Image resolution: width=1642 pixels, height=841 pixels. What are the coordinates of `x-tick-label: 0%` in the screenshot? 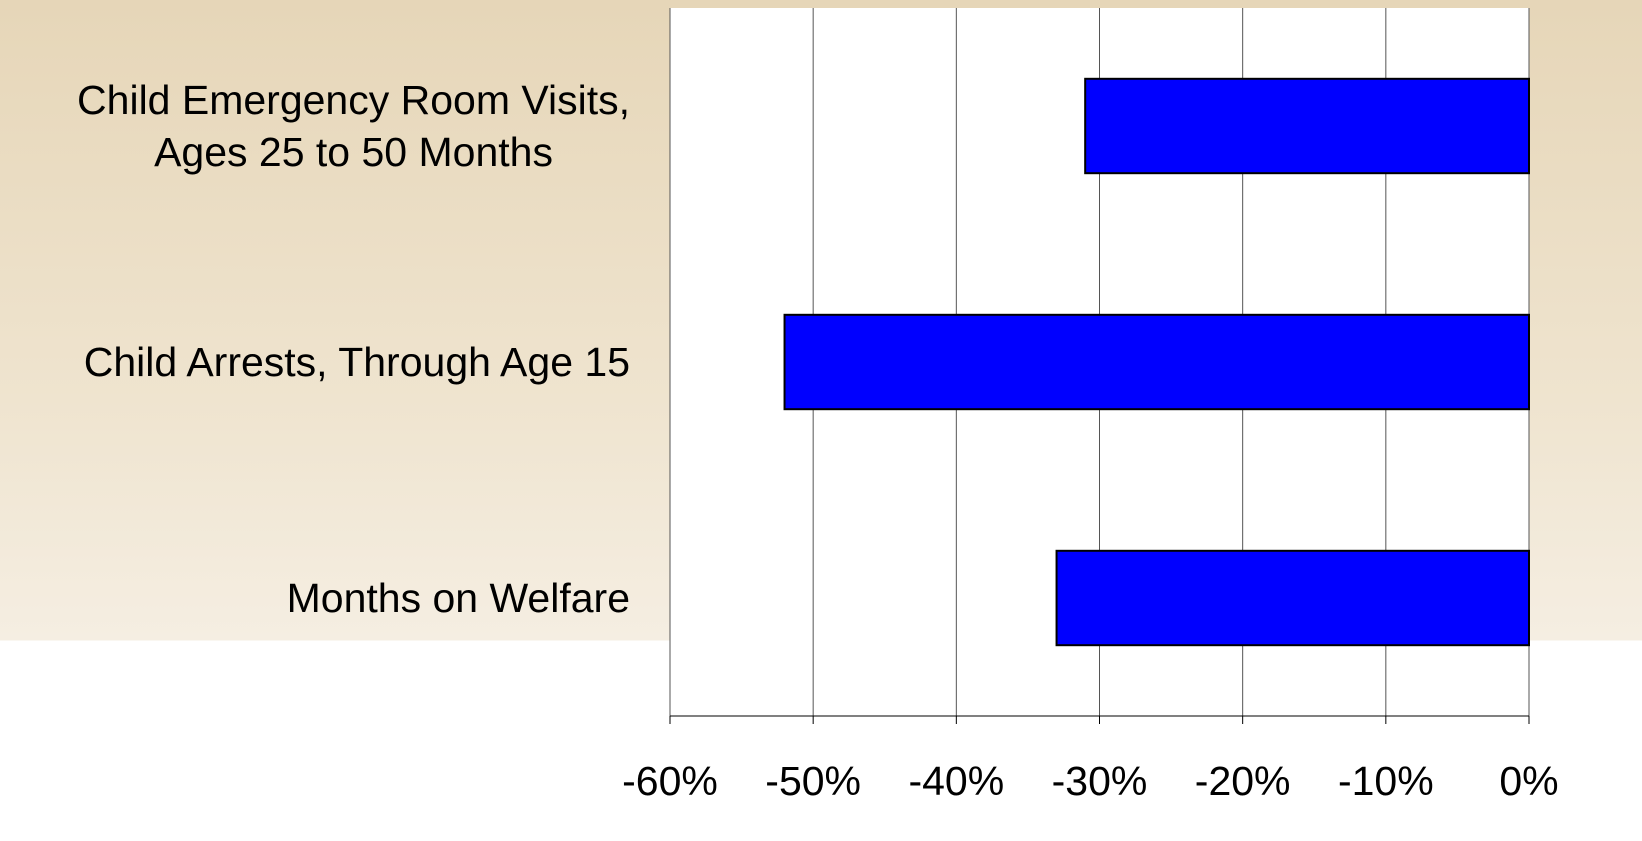 It's located at (1528, 781).